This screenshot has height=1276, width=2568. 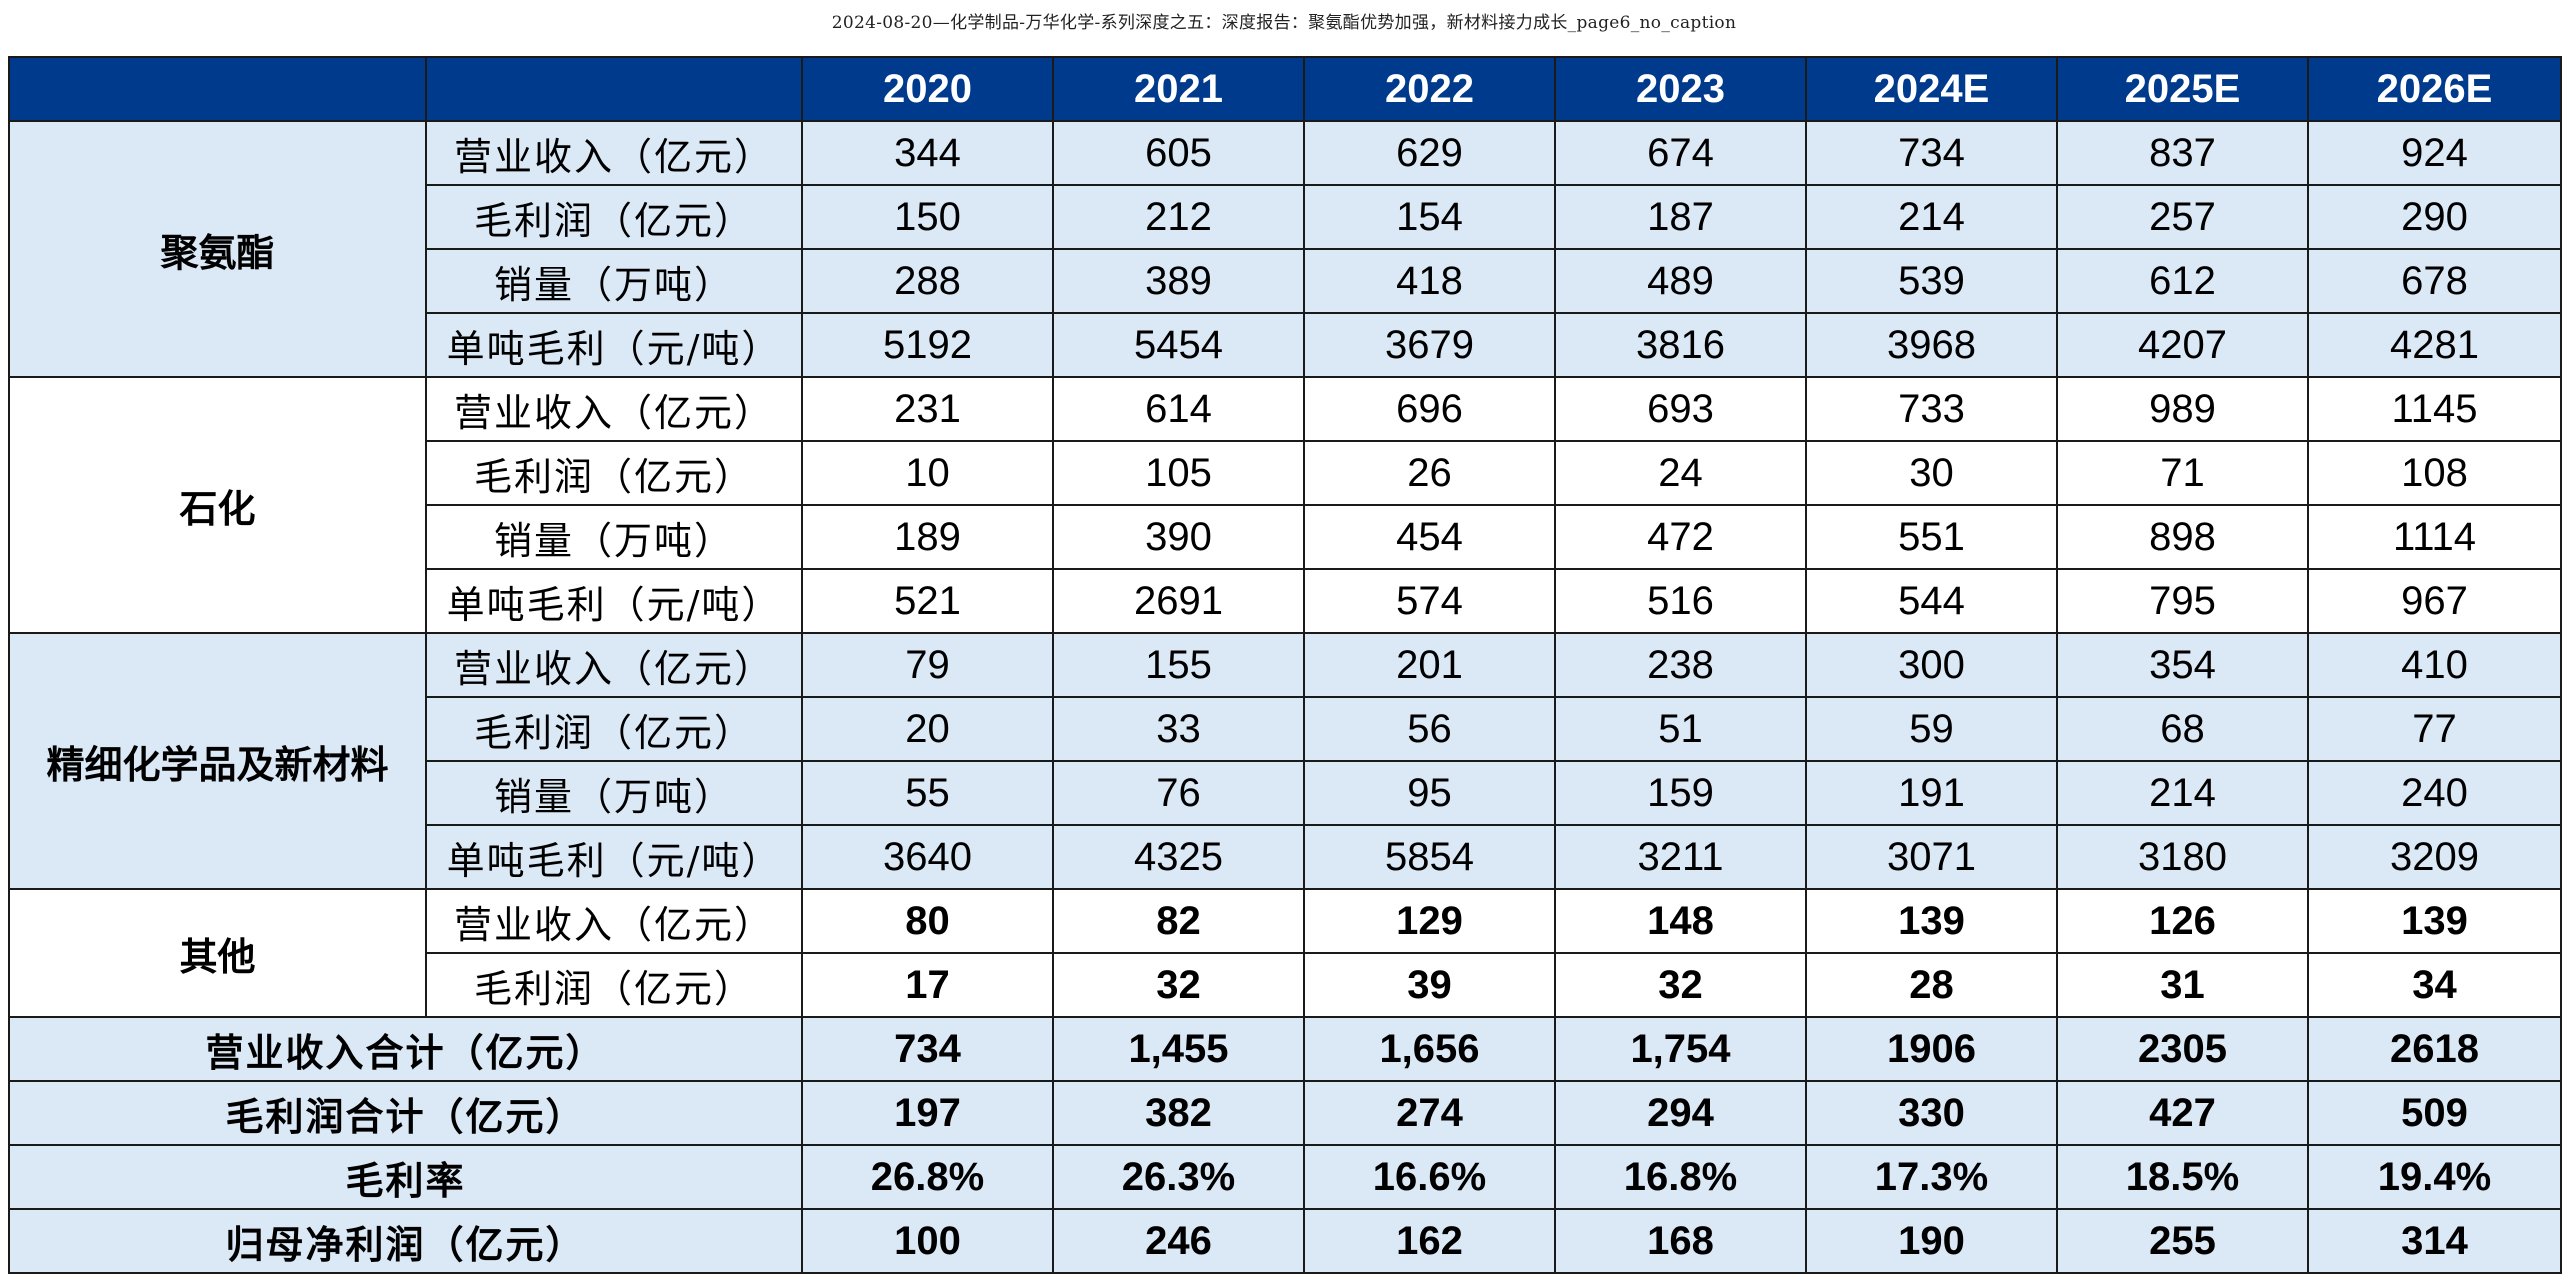 What do you see at coordinates (1285, 217) in the screenshot?
I see `table-row: 毛利润（亿元） 150 212 154 187 214 257 290` at bounding box center [1285, 217].